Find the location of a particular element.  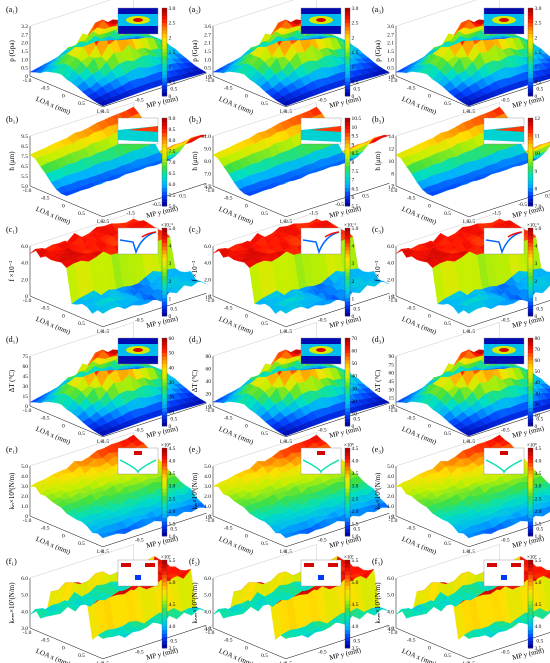

y-tick-label: 1.5 is located at coordinates (391, 78).